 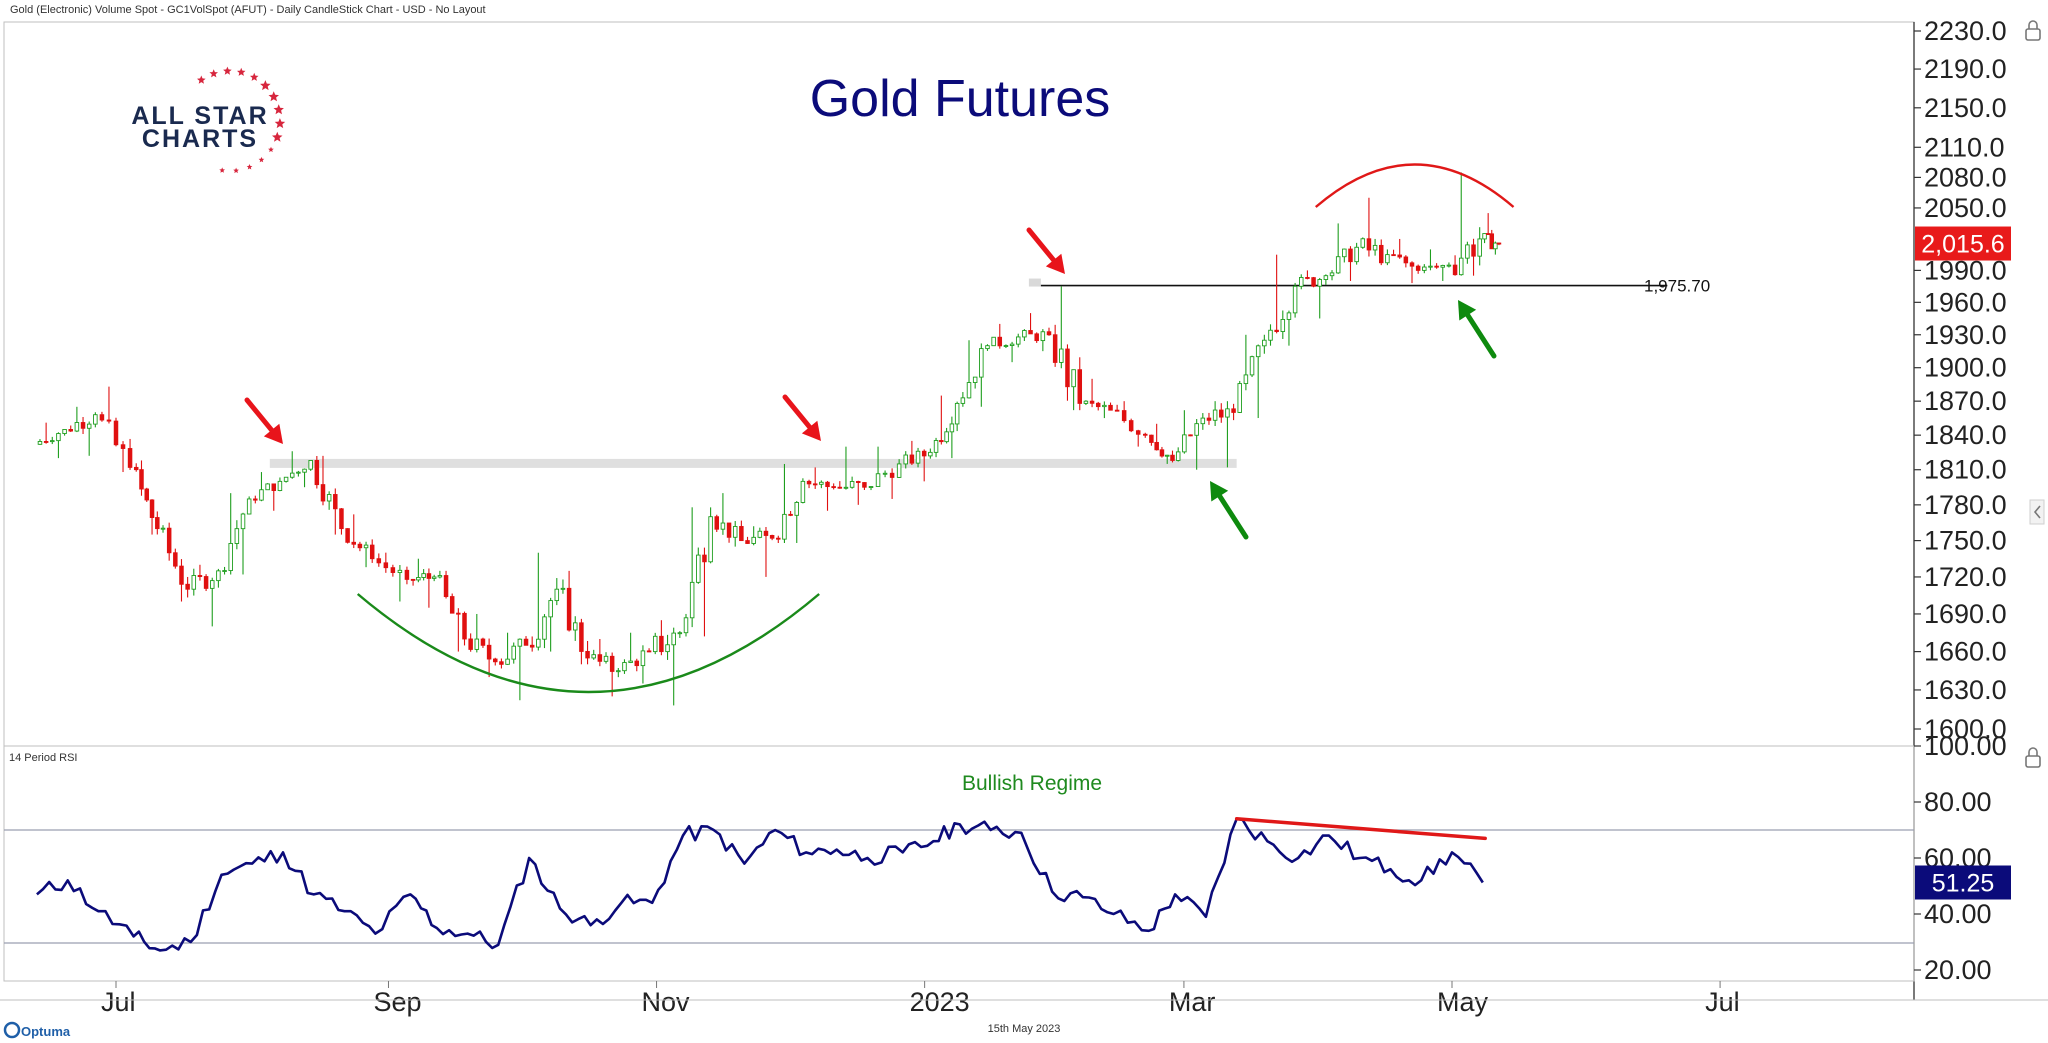 What do you see at coordinates (1965, 31) in the screenshot?
I see `price-tick-label: 2230.0` at bounding box center [1965, 31].